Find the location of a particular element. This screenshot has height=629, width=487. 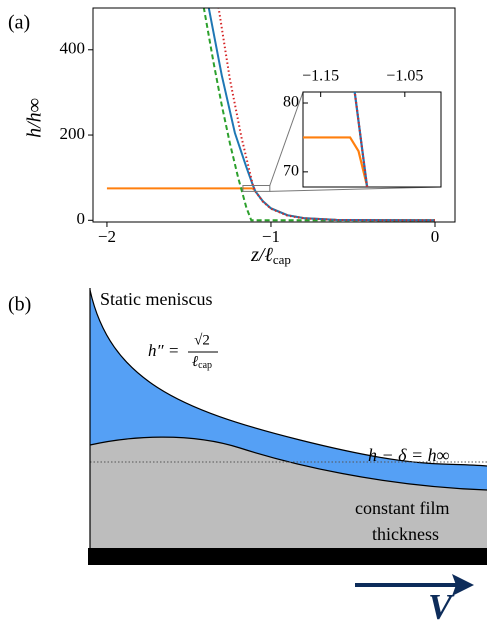

curvature-numerator: √2 is located at coordinates (202, 340).